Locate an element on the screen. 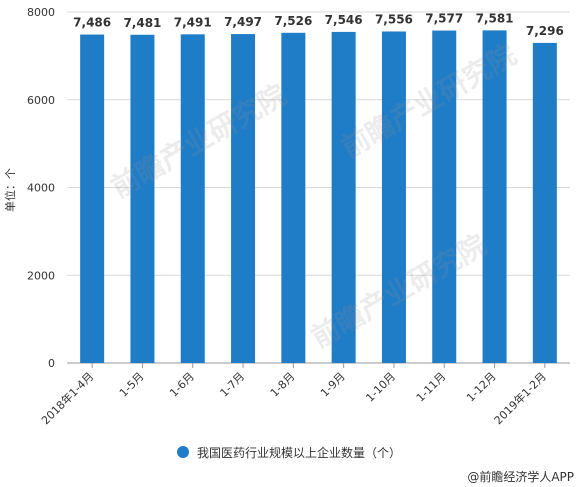 This screenshot has height=487, width=580. y-tick-label: 0 is located at coordinates (51, 363).